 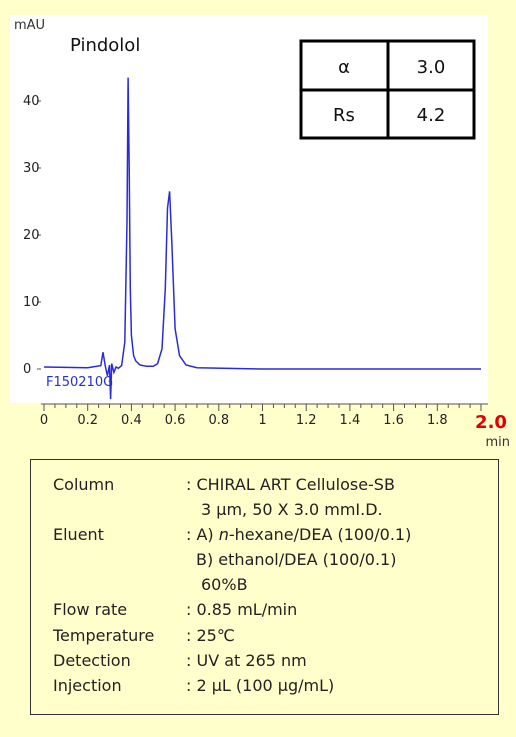 I want to click on eluent-value-b: B) ethanol/DEA (100/0.1), so click(x=296, y=559).